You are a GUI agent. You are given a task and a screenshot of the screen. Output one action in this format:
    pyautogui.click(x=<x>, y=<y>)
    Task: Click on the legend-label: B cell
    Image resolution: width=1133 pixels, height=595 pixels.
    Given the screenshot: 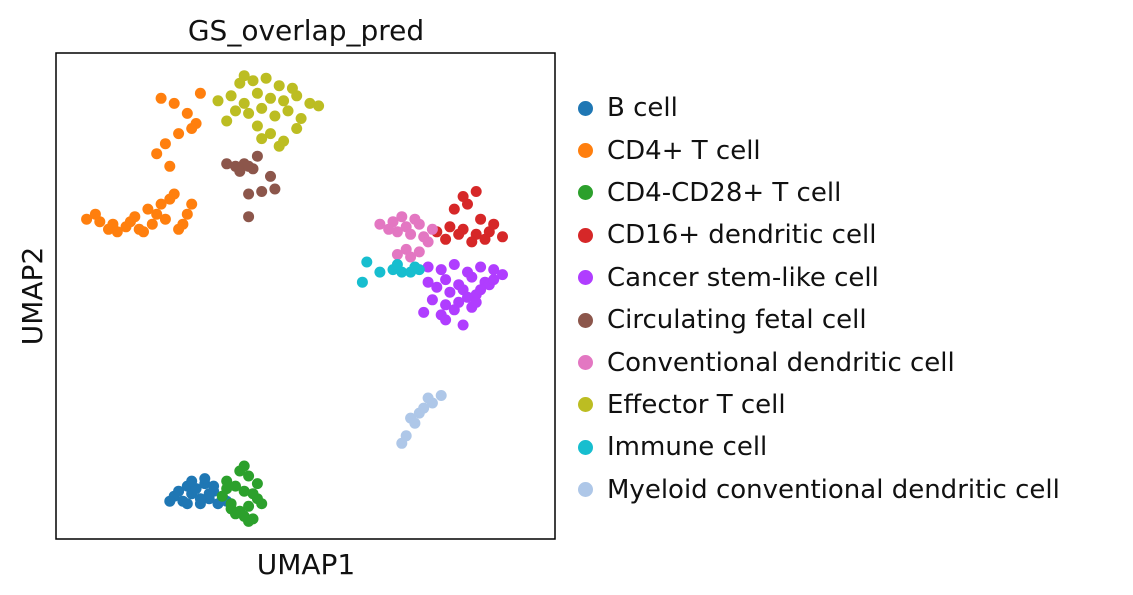 What is the action you would take?
    pyautogui.click(x=642, y=108)
    